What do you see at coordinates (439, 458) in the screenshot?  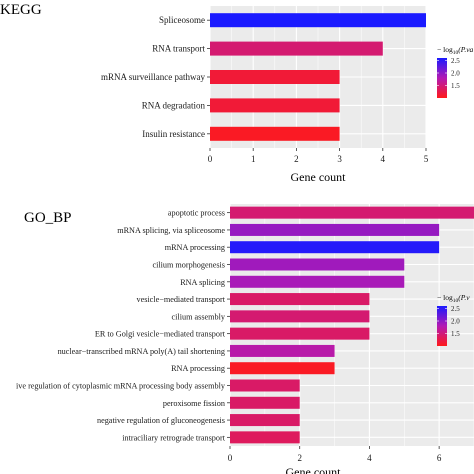 I see `go-bp-x-tick-label: 6` at bounding box center [439, 458].